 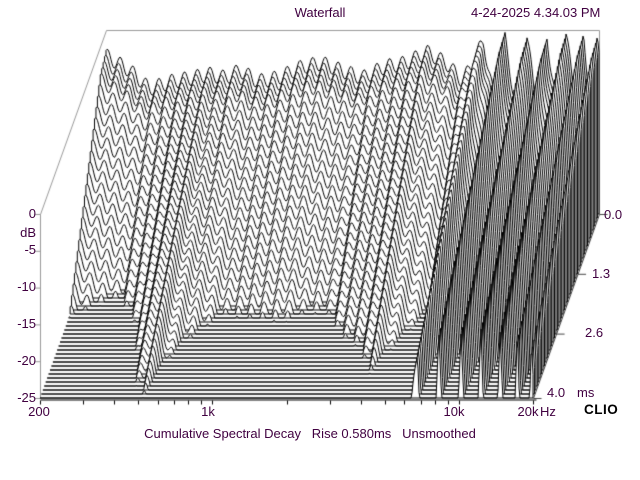 What do you see at coordinates (601, 273) in the screenshot?
I see `time-tick-1-3: 1.3` at bounding box center [601, 273].